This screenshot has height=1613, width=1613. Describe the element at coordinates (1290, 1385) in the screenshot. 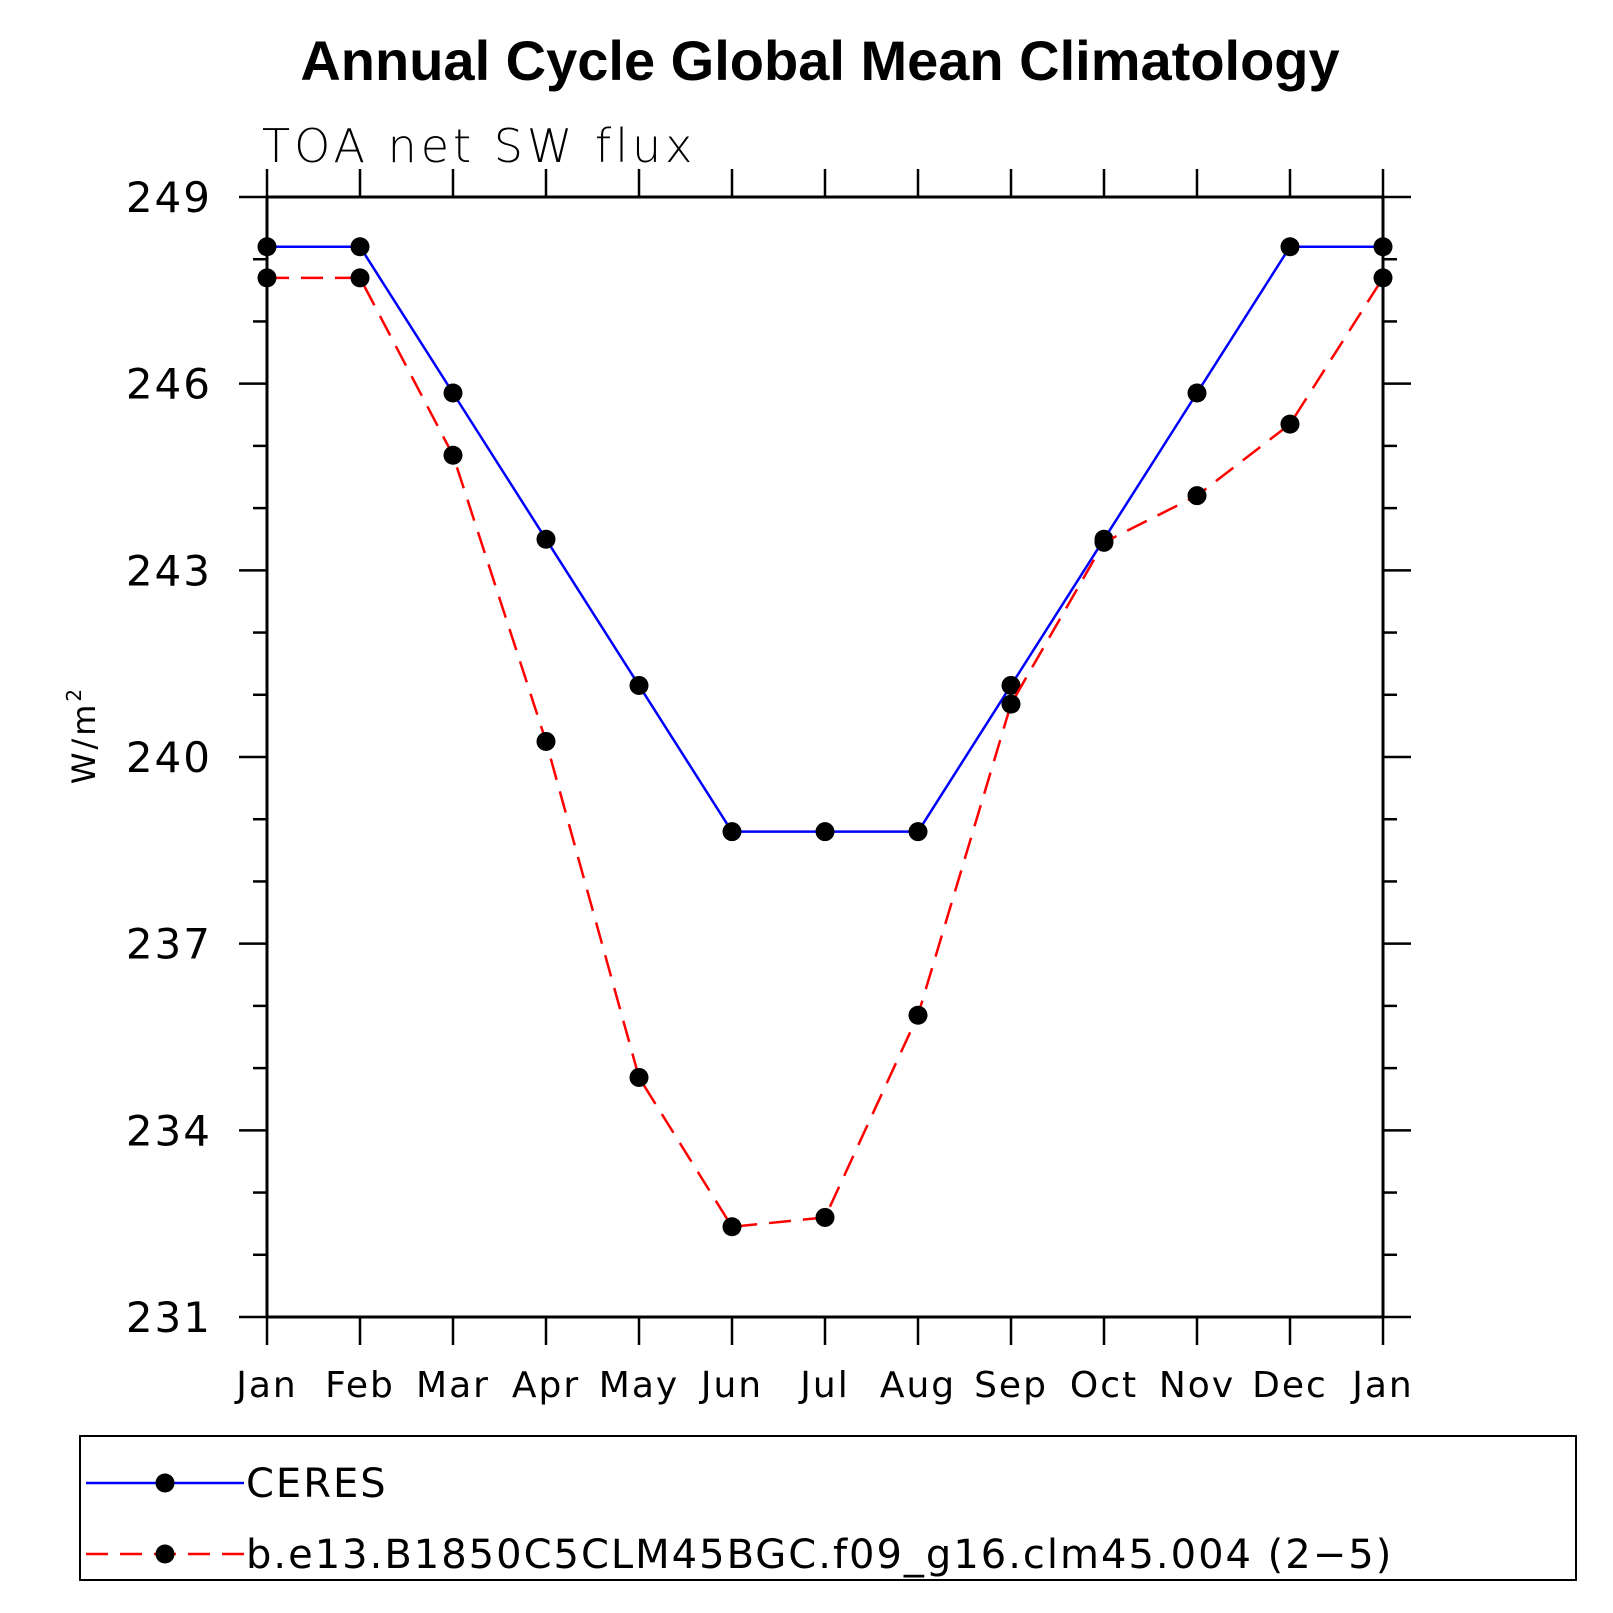

I see `x-tick-label: Dec` at that location.